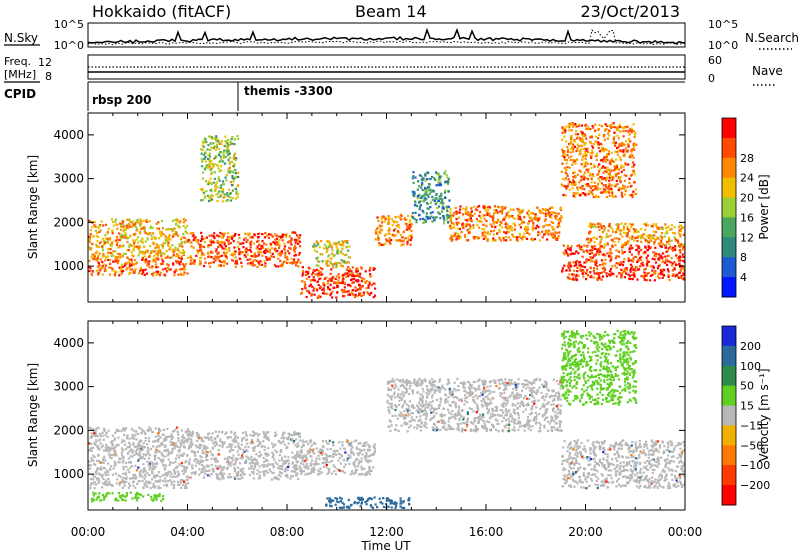 This screenshot has height=558, width=800. I want to click on x-tick-label: 08:00, so click(287, 532).